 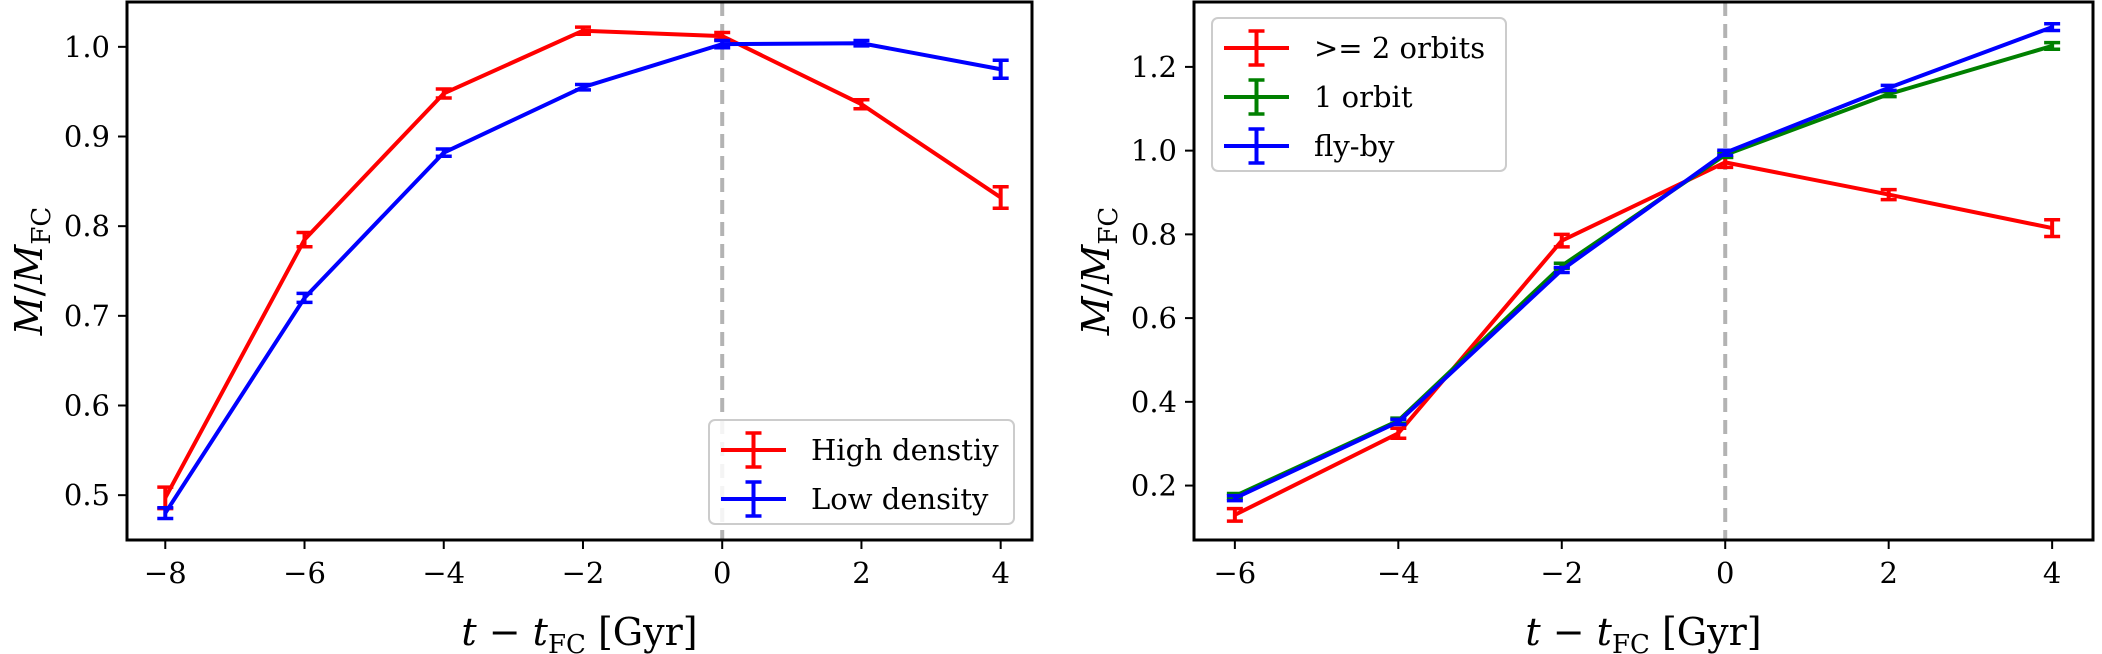 What do you see at coordinates (87, 495) in the screenshot?
I see `y-tick-label: 0.5` at bounding box center [87, 495].